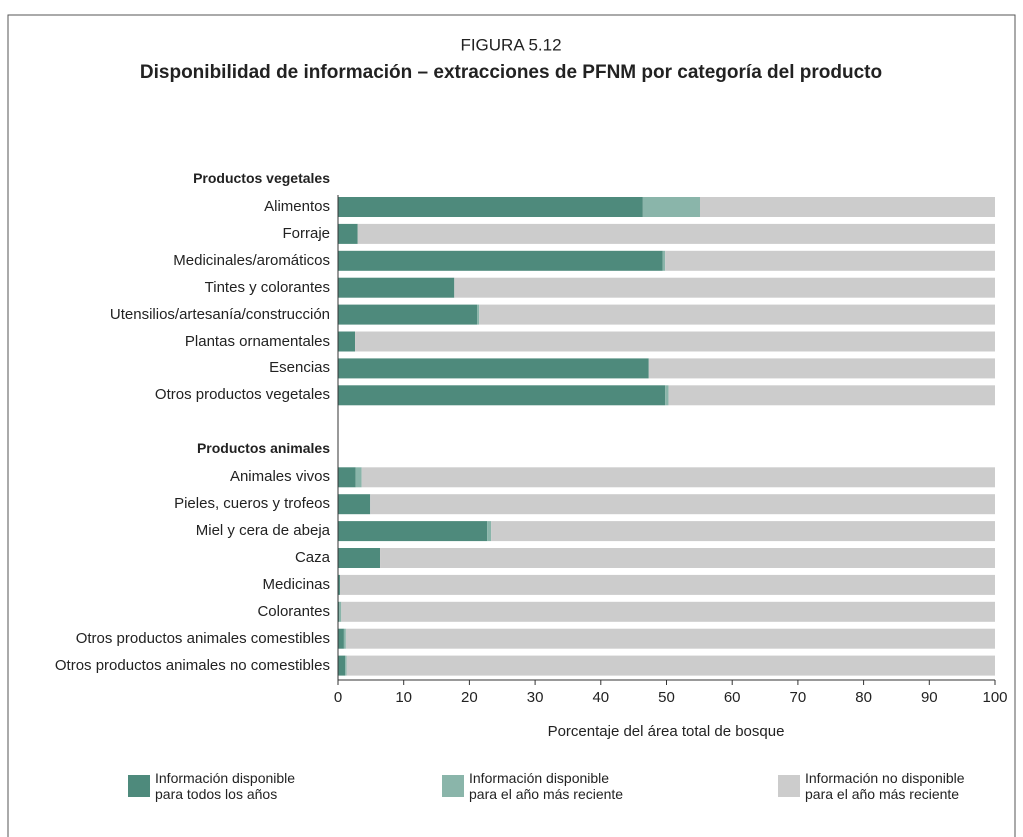 Image resolution: width=1023 pixels, height=837 pixels. What do you see at coordinates (469, 697) in the screenshot?
I see `x-tick-label: 20` at bounding box center [469, 697].